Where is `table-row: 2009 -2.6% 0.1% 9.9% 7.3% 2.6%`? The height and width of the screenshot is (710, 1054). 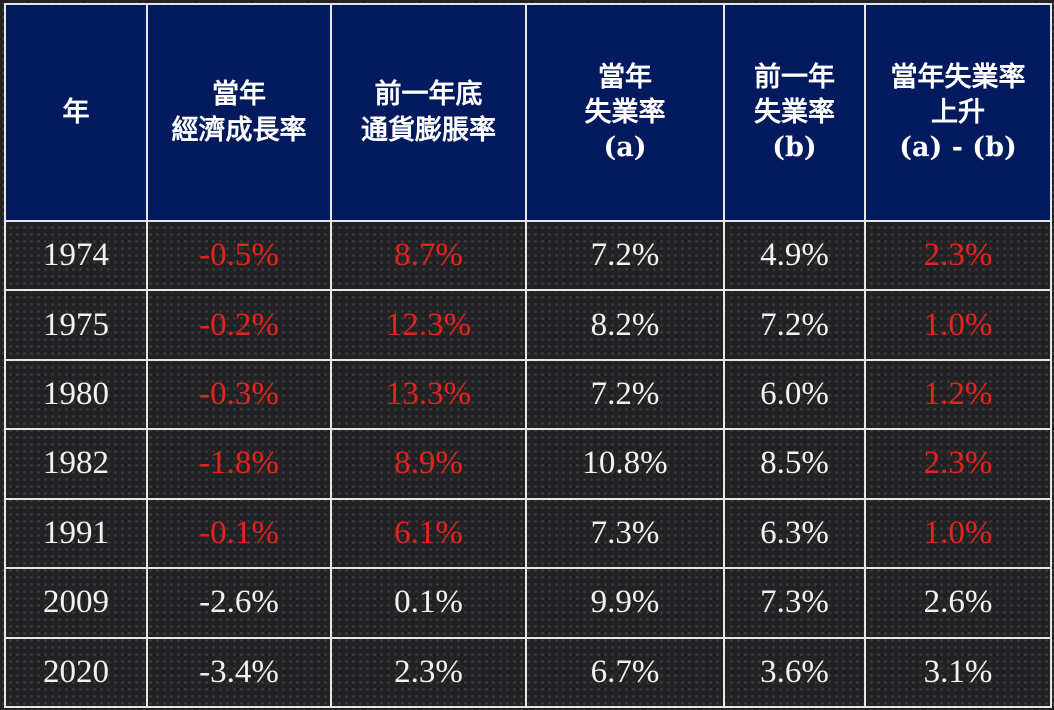 table-row: 2009 -2.6% 0.1% 9.9% 7.3% 2.6% is located at coordinates (528, 603).